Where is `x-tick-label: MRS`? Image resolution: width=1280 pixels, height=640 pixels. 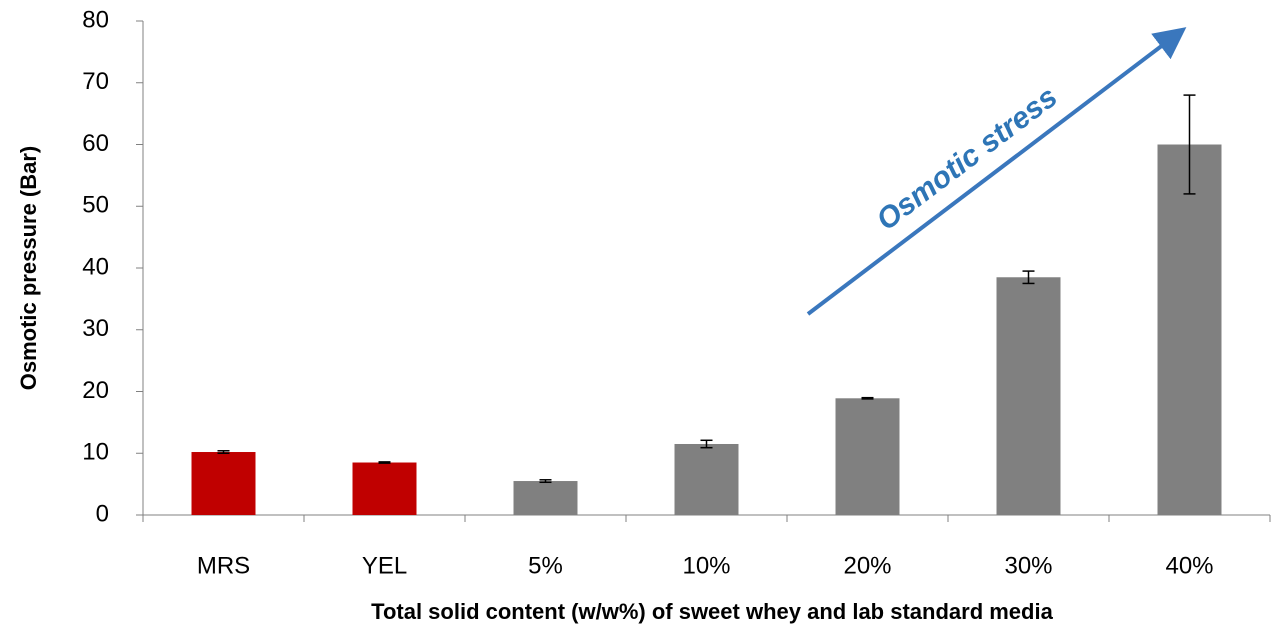
x-tick-label: MRS is located at coordinates (223, 565).